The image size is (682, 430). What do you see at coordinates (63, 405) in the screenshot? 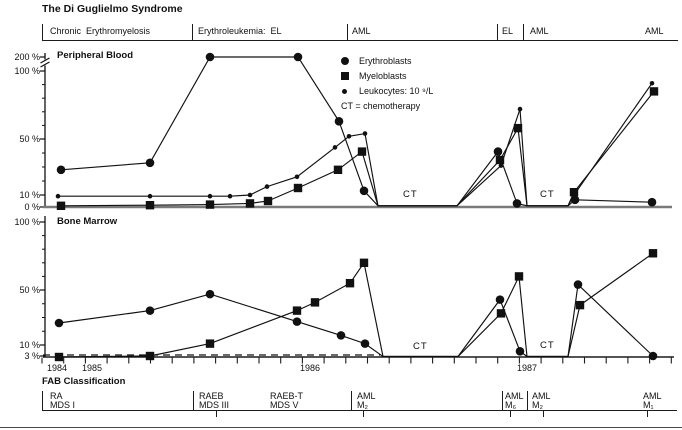
I see `fab-label-line2: MDS I` at bounding box center [63, 405].